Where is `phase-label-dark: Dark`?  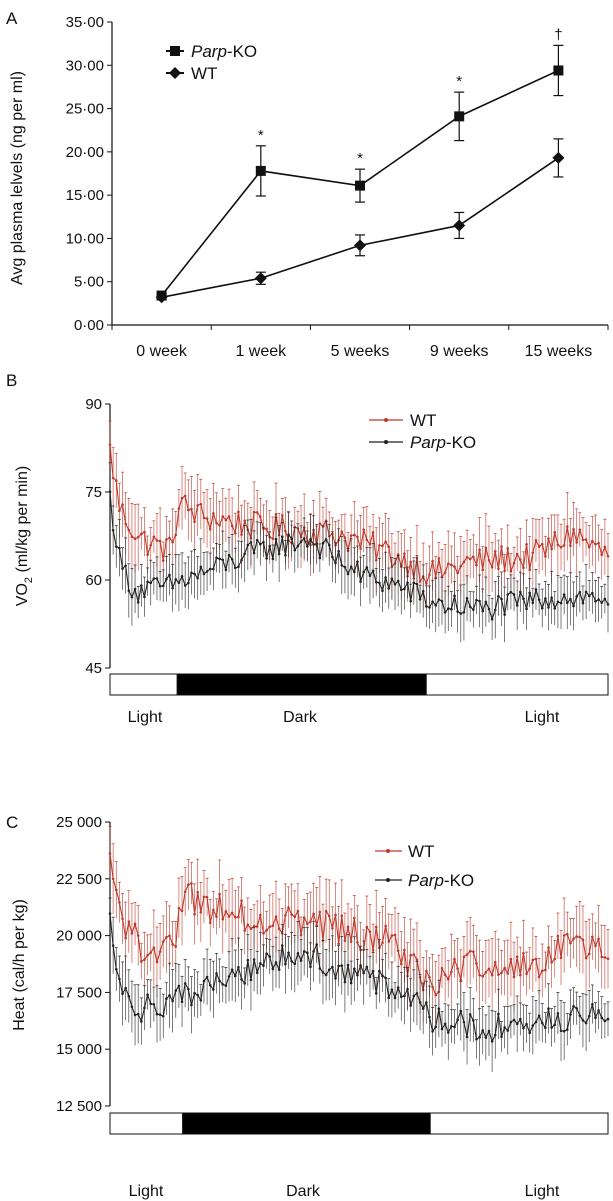 phase-label-dark: Dark is located at coordinates (300, 717).